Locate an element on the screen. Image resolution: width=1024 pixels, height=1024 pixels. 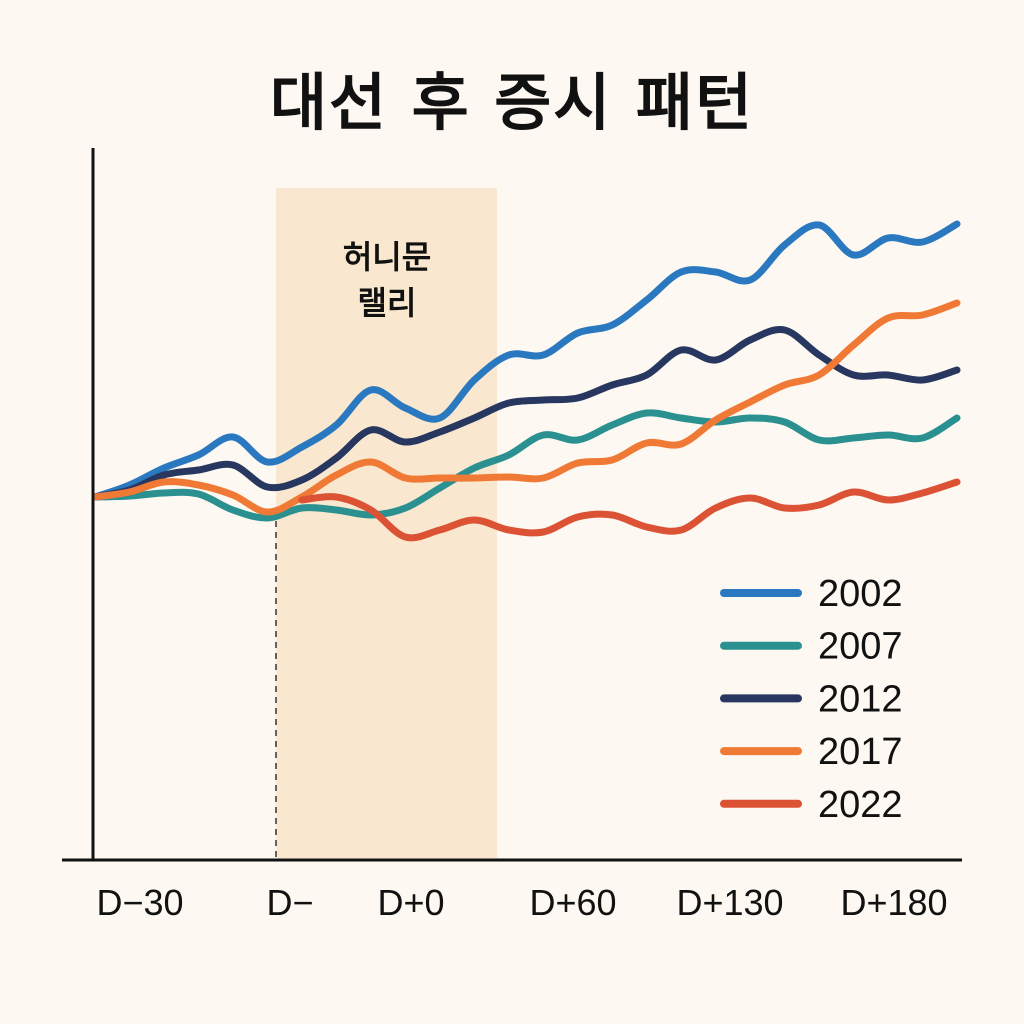
series-line-2012 is located at coordinates (526, 413).